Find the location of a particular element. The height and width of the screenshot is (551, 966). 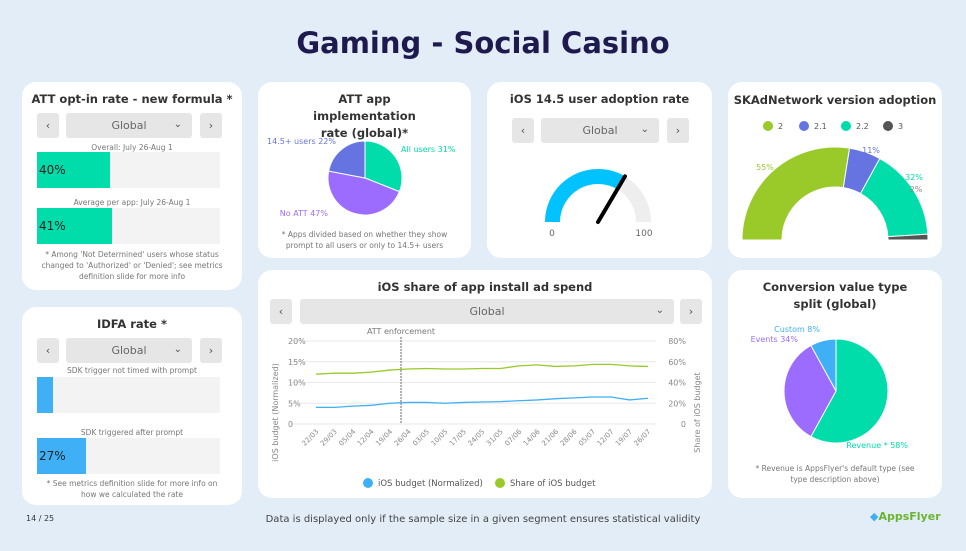

gauge-max: 100 is located at coordinates (643, 234).